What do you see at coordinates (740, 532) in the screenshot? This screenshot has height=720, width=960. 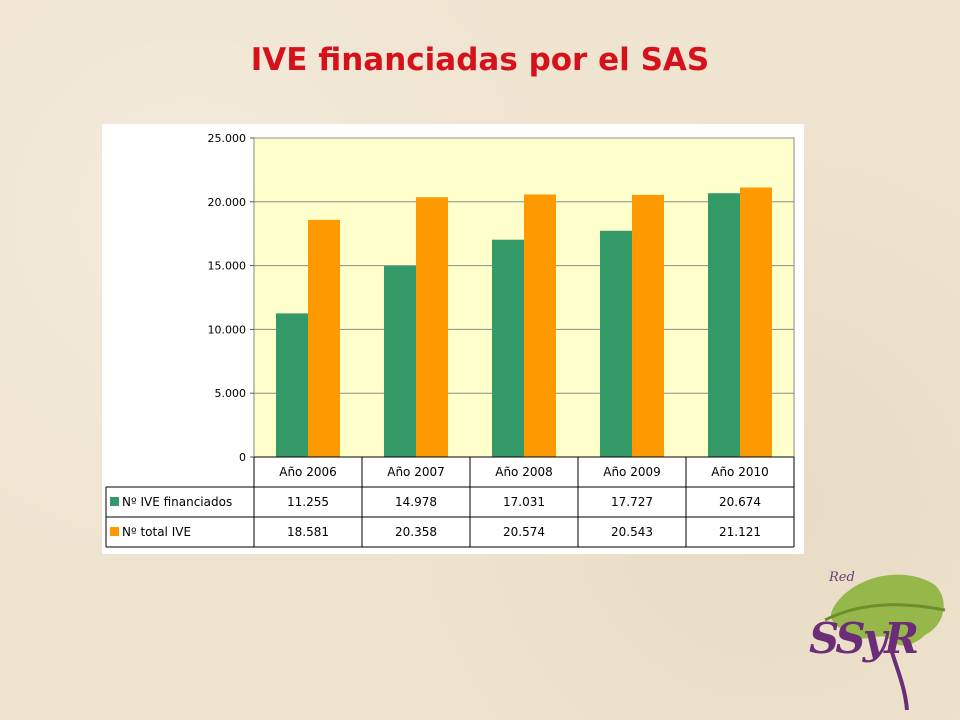 I see `data-label: 21.121` at bounding box center [740, 532].